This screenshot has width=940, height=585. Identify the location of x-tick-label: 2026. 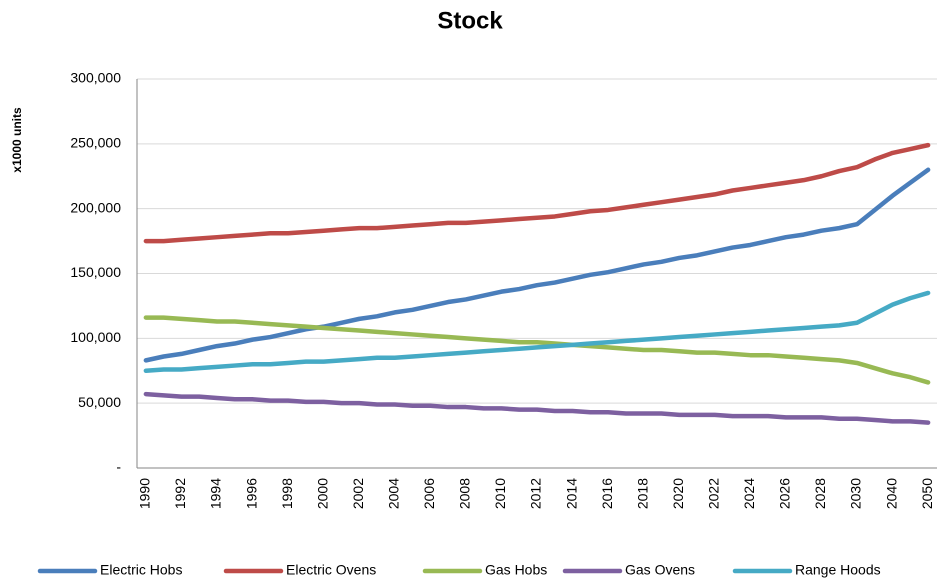
(785, 493).